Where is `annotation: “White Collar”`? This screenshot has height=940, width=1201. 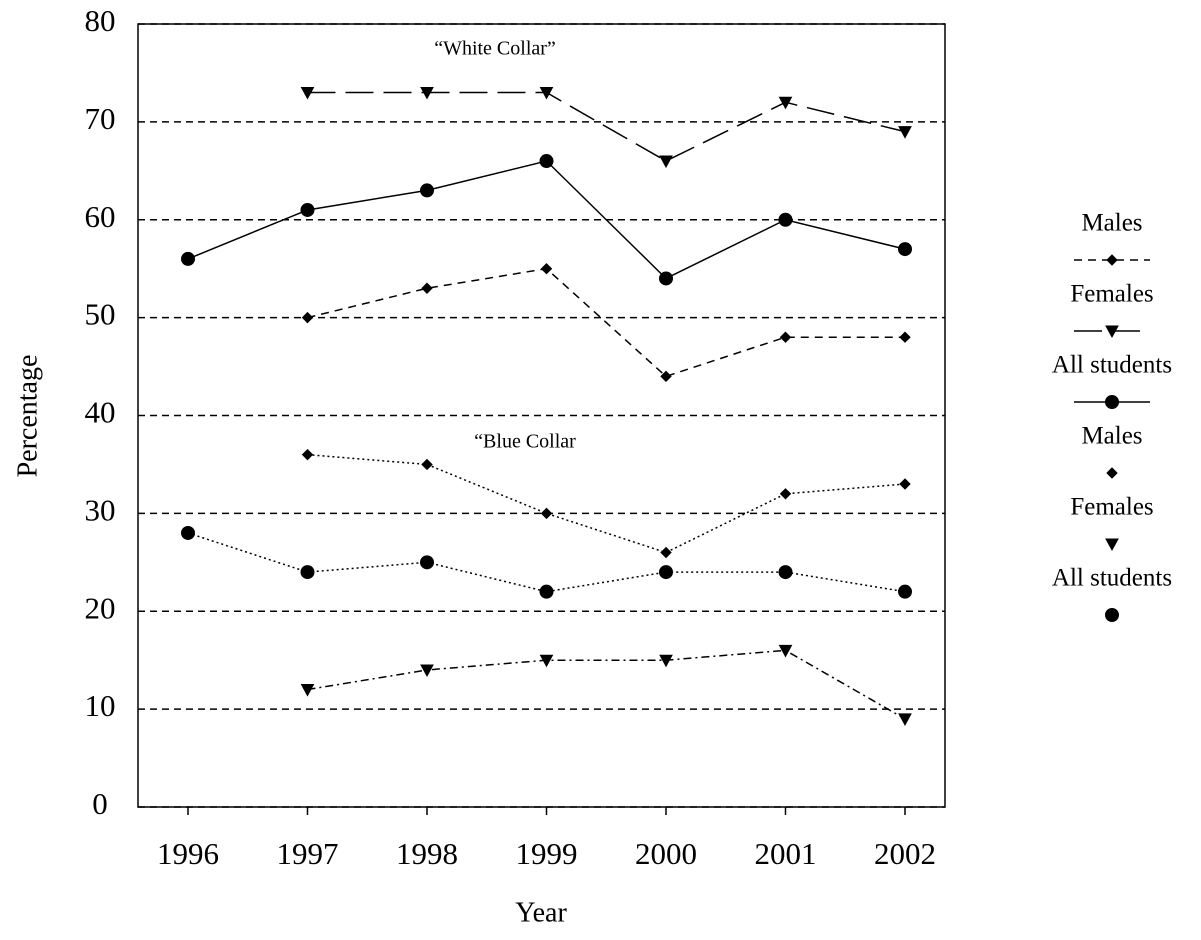
annotation: “White Collar” is located at coordinates (495, 49).